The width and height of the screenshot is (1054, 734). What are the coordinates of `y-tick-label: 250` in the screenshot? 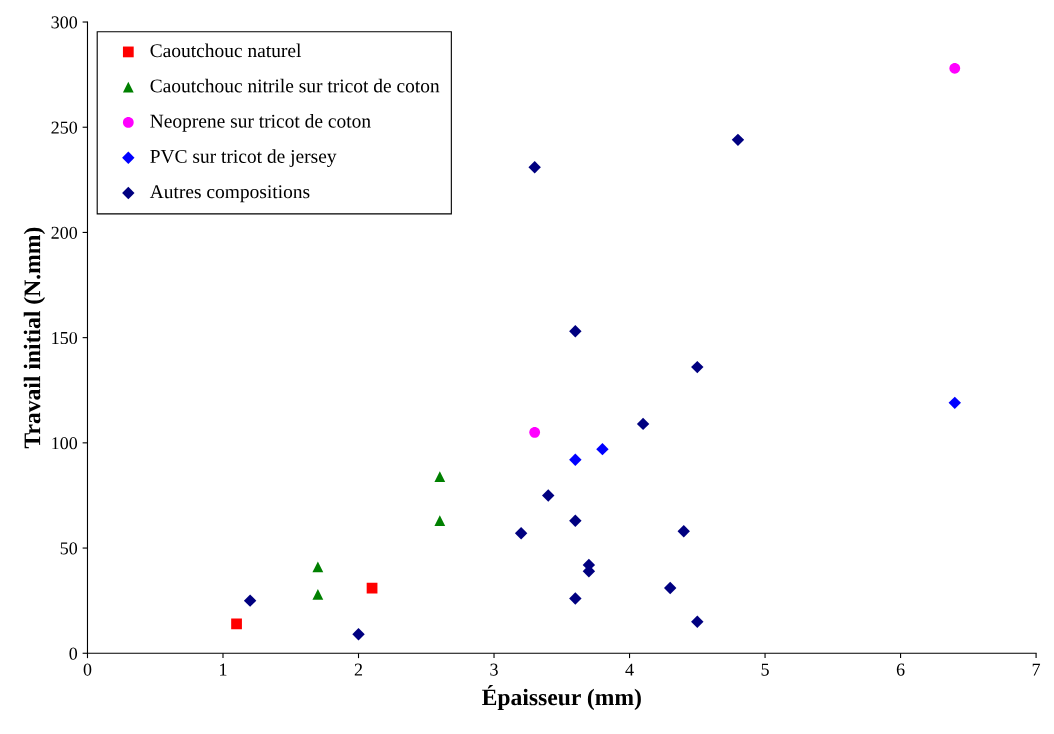 It's located at (64, 127).